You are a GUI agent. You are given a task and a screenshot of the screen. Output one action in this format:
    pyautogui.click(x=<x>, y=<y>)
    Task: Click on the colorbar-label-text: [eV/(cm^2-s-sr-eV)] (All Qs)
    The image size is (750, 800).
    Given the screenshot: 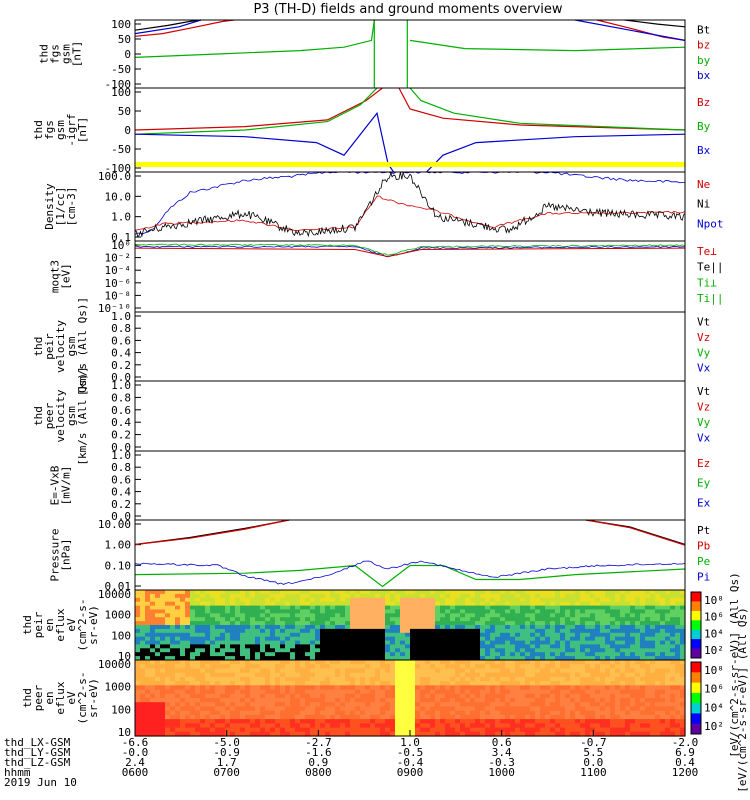 What is the action you would take?
    pyautogui.click(x=734, y=664)
    